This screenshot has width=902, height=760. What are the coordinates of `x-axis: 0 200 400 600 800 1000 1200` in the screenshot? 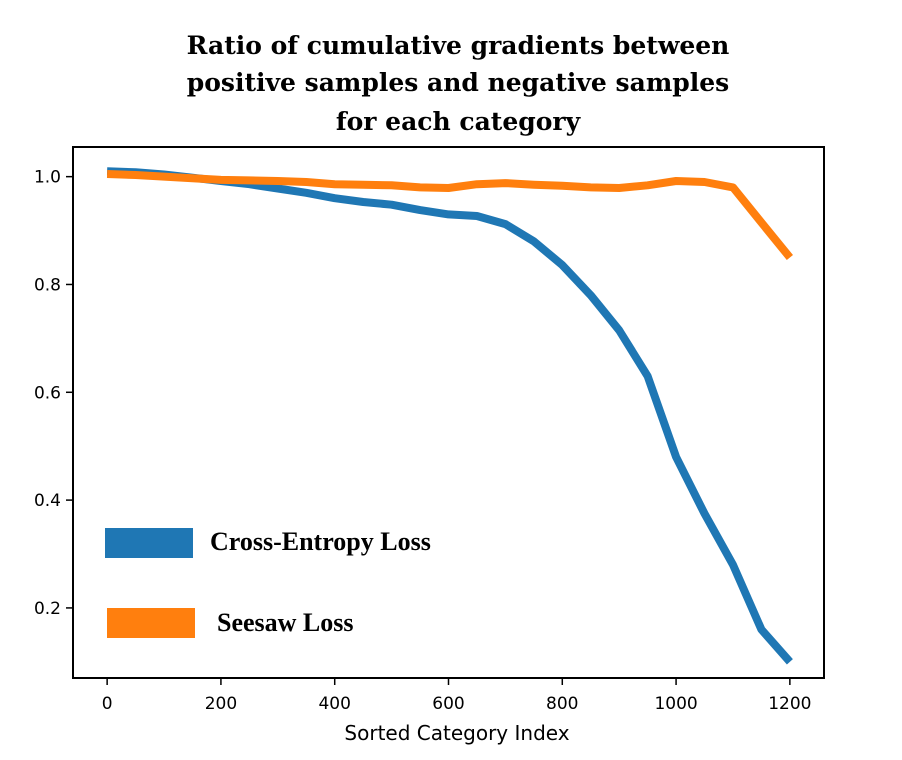 It's located at (456, 696).